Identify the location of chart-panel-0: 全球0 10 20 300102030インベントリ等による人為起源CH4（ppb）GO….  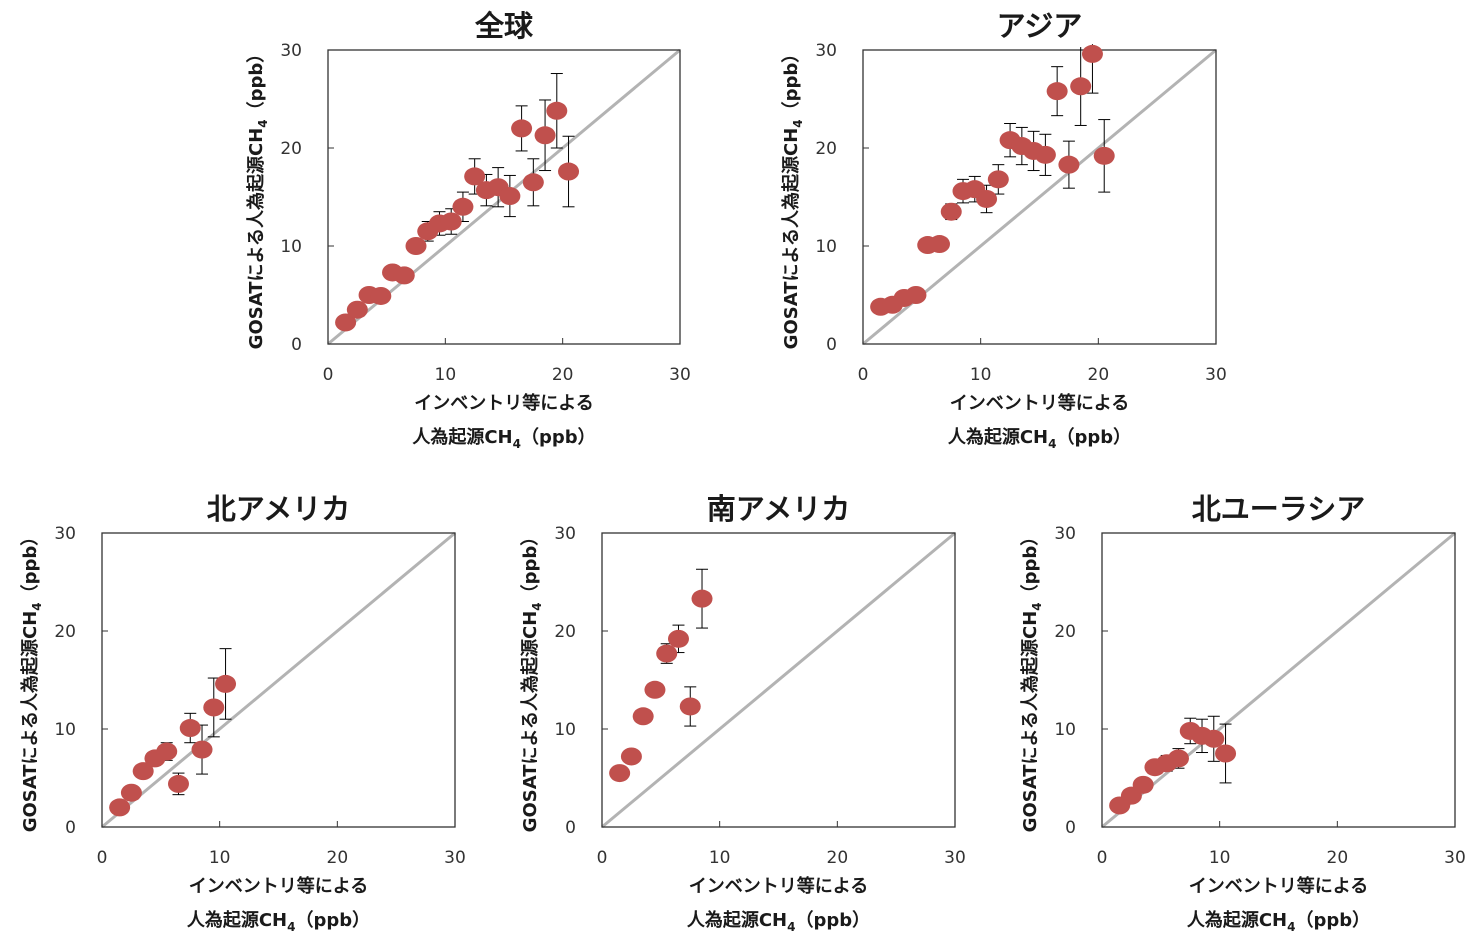
(468, 230).